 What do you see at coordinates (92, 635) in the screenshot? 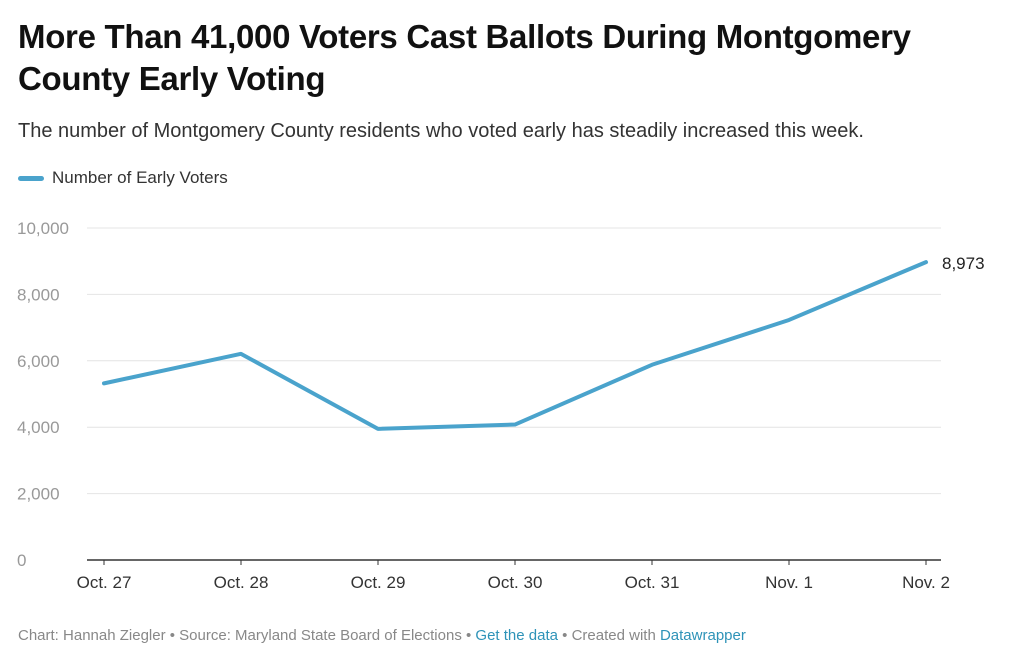
I see `chart-credit: Chart: Hannah Ziegler` at bounding box center [92, 635].